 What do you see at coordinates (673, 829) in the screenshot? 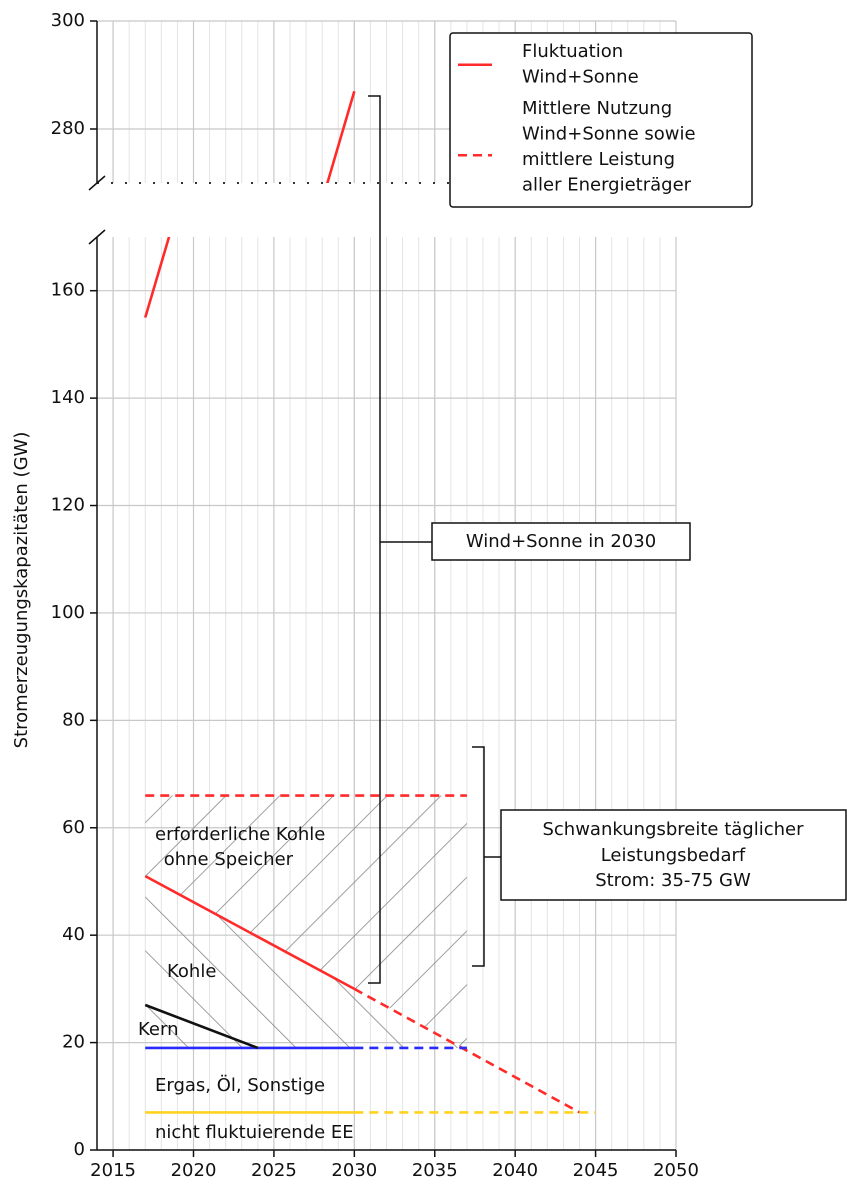
I see `annotation: Schwankungsbreite täglicher` at bounding box center [673, 829].